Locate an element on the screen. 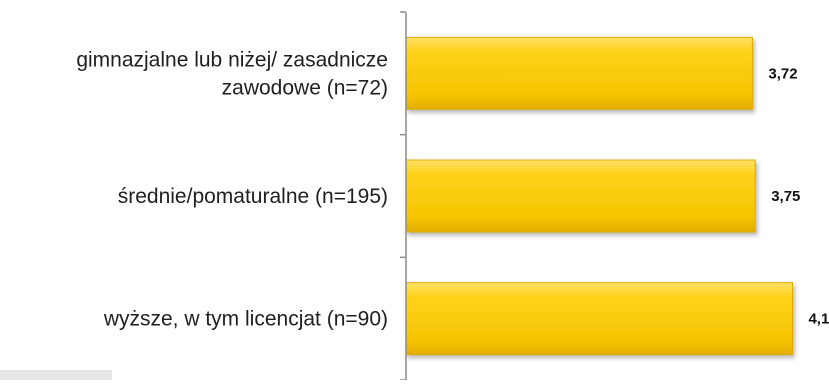 This screenshot has width=829, height=385. category-label: wyższe, w tym licencjat (n=90) is located at coordinates (245, 319).